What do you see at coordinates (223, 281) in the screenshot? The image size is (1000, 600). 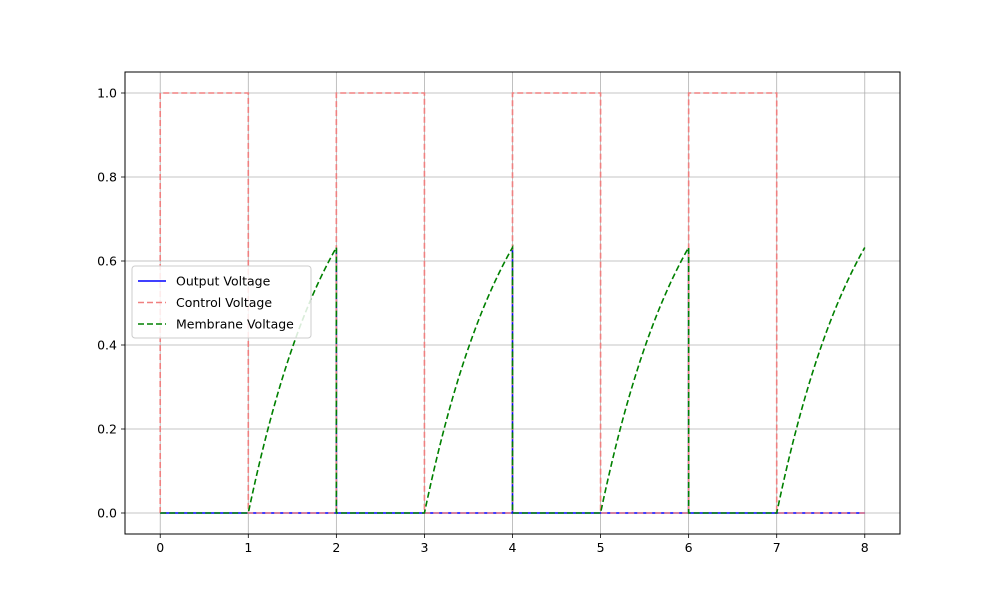 I see `legend-label: Output Voltage` at bounding box center [223, 281].